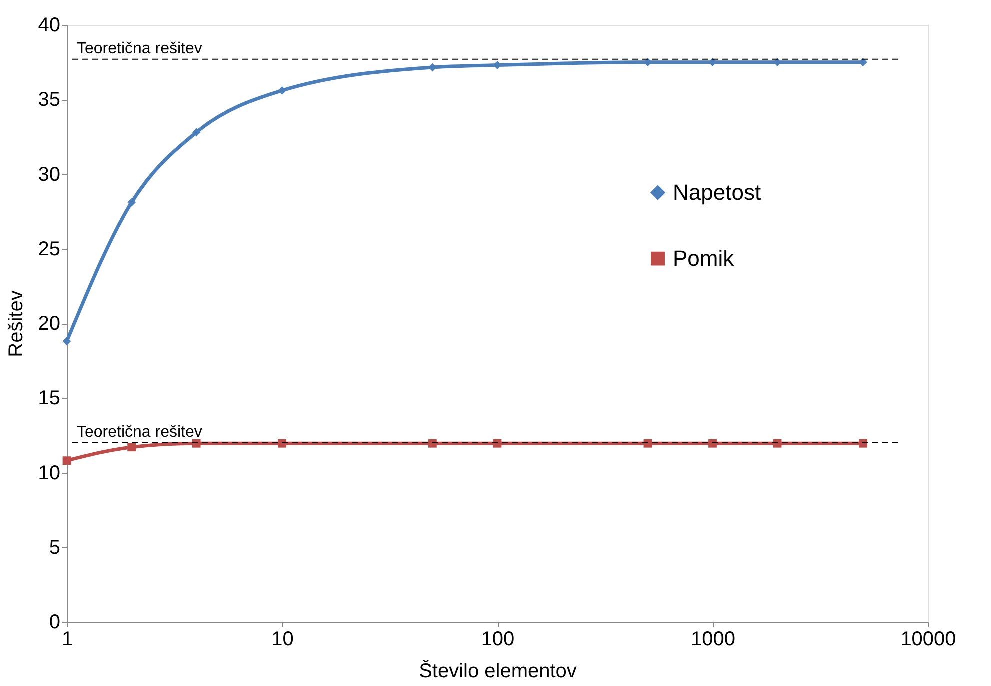 This screenshot has width=991, height=686. Describe the element at coordinates (54, 623) in the screenshot. I see `y-tick-label: 0` at that location.